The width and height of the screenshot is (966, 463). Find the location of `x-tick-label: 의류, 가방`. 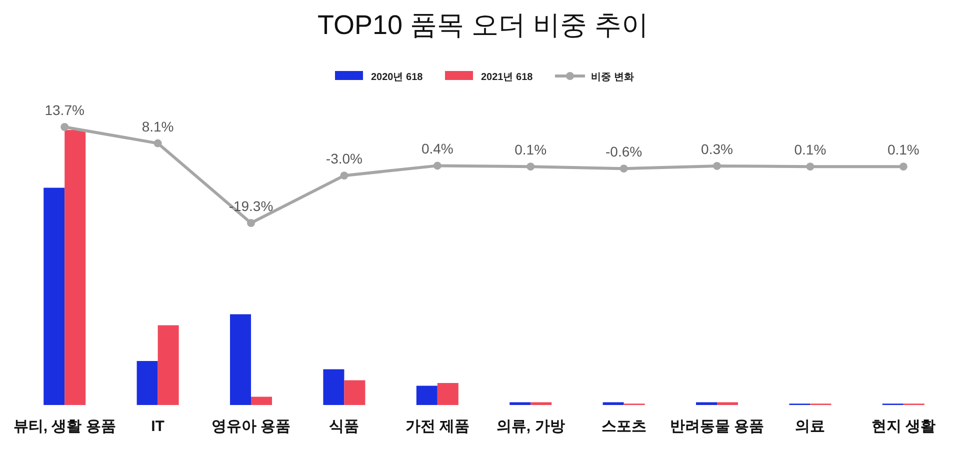

x-tick-label: 의류, 가방 is located at coordinates (530, 426).